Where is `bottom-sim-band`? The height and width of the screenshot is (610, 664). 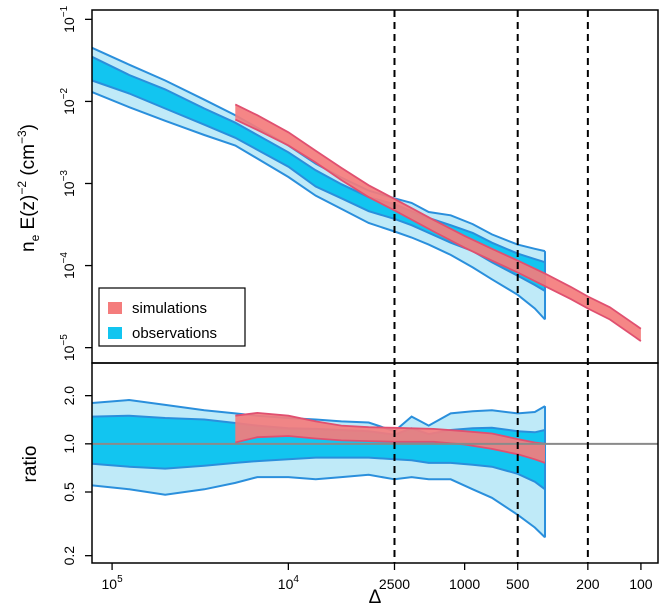
bottom-sim-band is located at coordinates (390, 437).